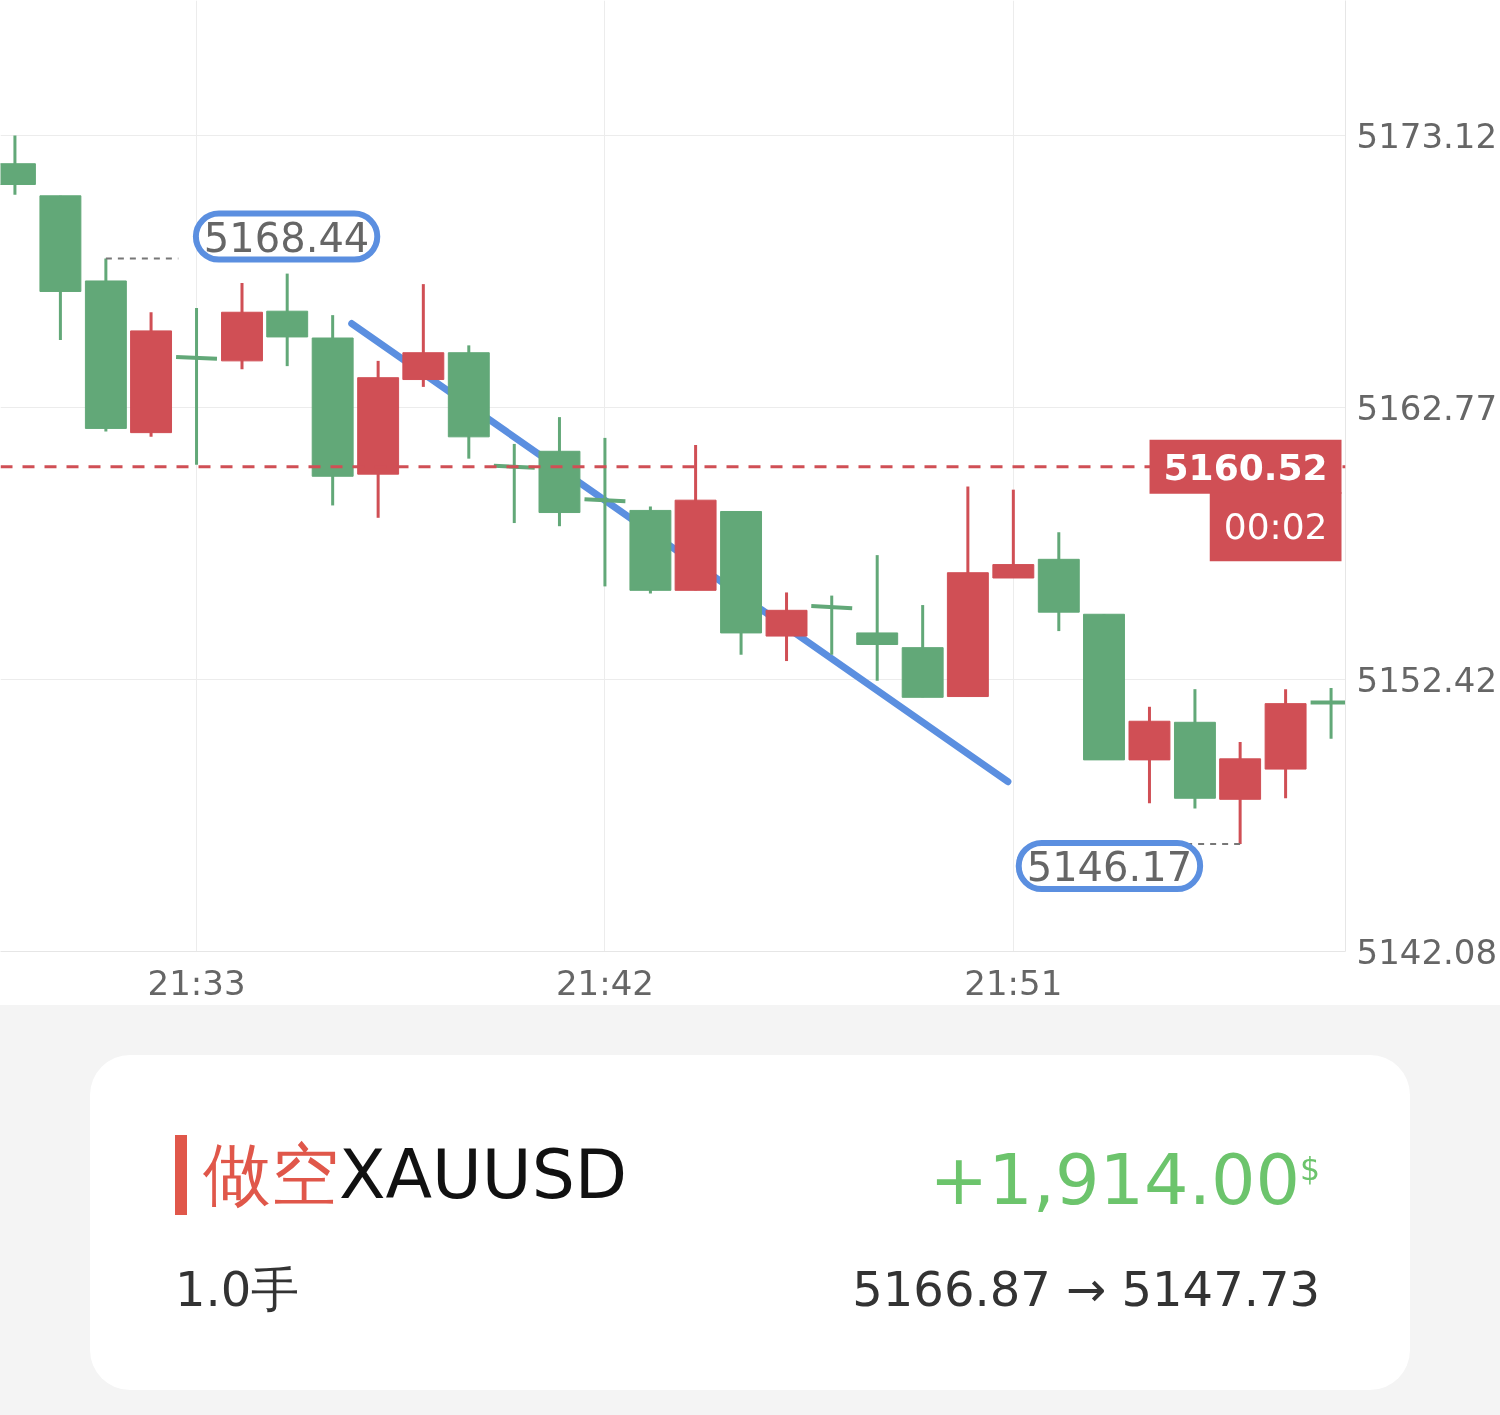 The width and height of the screenshot is (1500, 1415). Describe the element at coordinates (1427, 680) in the screenshot. I see `y-tick-label: 5152.42` at that location.